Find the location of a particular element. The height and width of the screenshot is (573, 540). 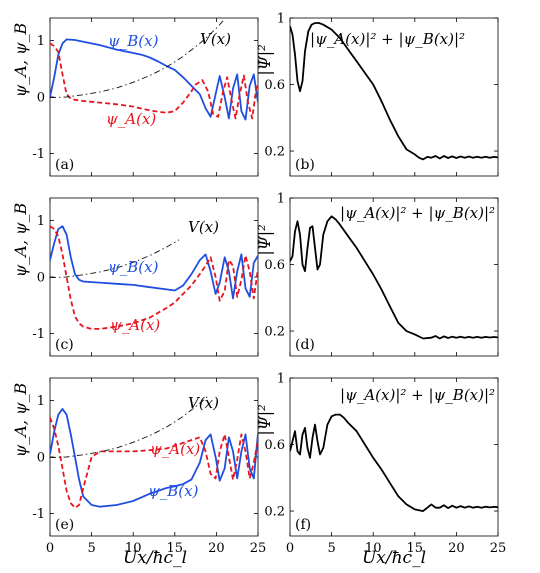

panel-3: 0.2 0.6 1 |Ψ|² |ψ_A(x)|² + |ψ_B(x)|² (d) is located at coordinates (377, 274).